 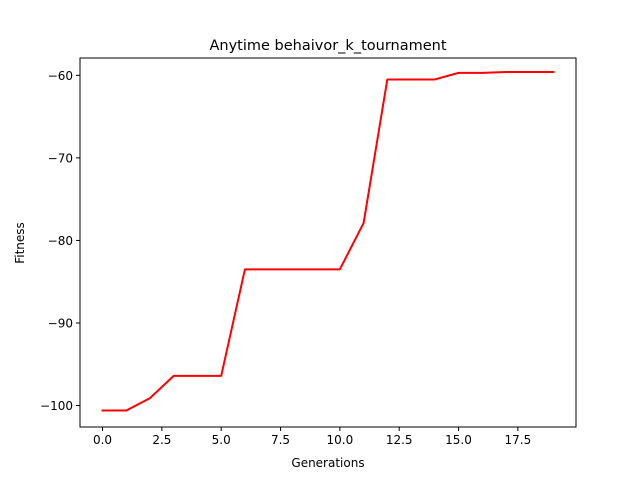 What do you see at coordinates (56, 406) in the screenshot?
I see `y-tick-label: −100` at bounding box center [56, 406].